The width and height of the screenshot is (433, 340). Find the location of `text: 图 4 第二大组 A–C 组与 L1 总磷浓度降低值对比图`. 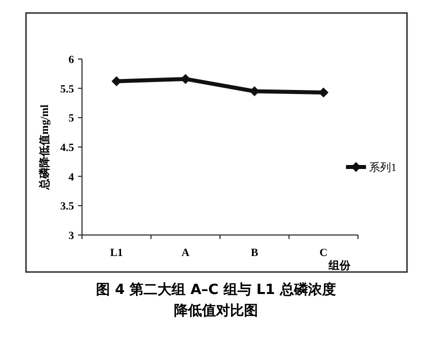

text: 图 4 第二大组 A–C 组与 L1 总磷浓度降低值对比图 is located at coordinates (216, 300).